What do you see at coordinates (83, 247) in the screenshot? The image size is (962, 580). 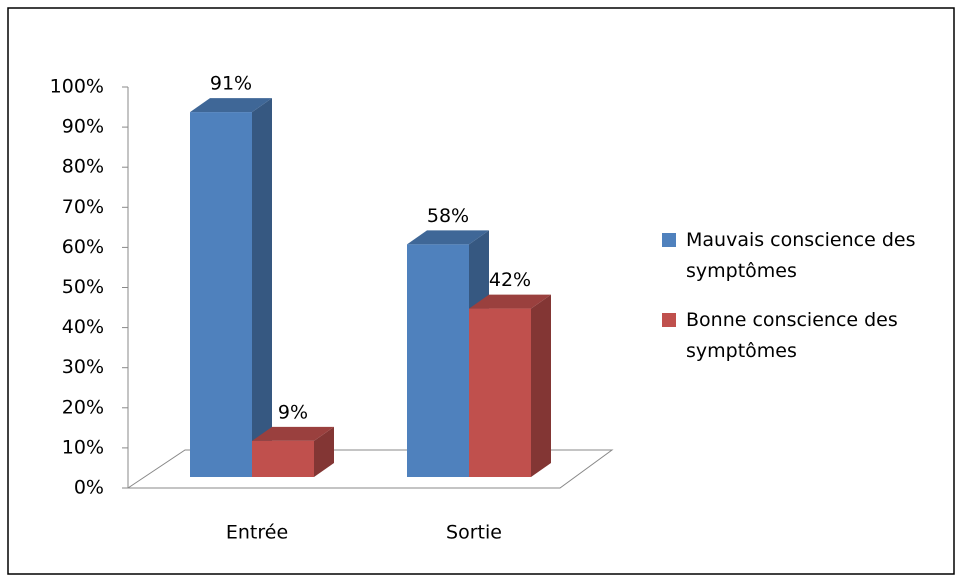 I see `y-tick-label: 60%` at bounding box center [83, 247].